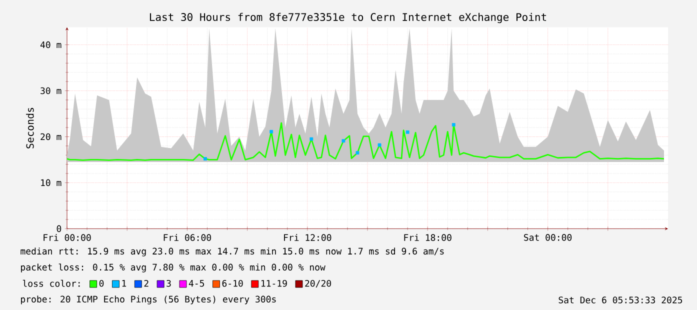 The width and height of the screenshot is (697, 310). I want to click on chart-title: Last 30 Hours from 8fe777e3351e to Cern Internet eXchange Point, so click(348, 18).